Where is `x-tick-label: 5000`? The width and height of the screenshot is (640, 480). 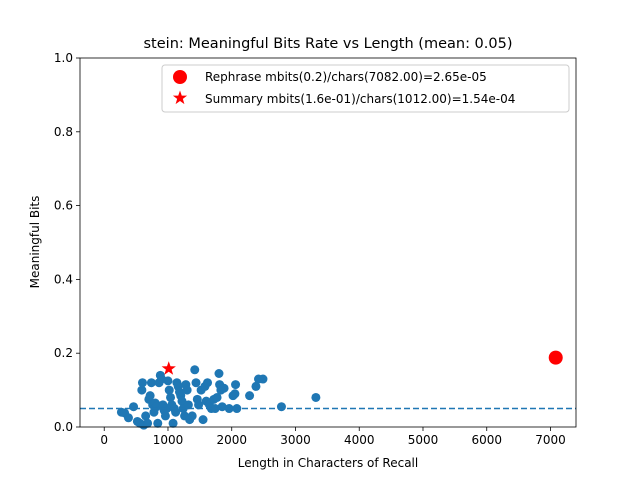 x-tick-label: 5000 is located at coordinates (423, 440).